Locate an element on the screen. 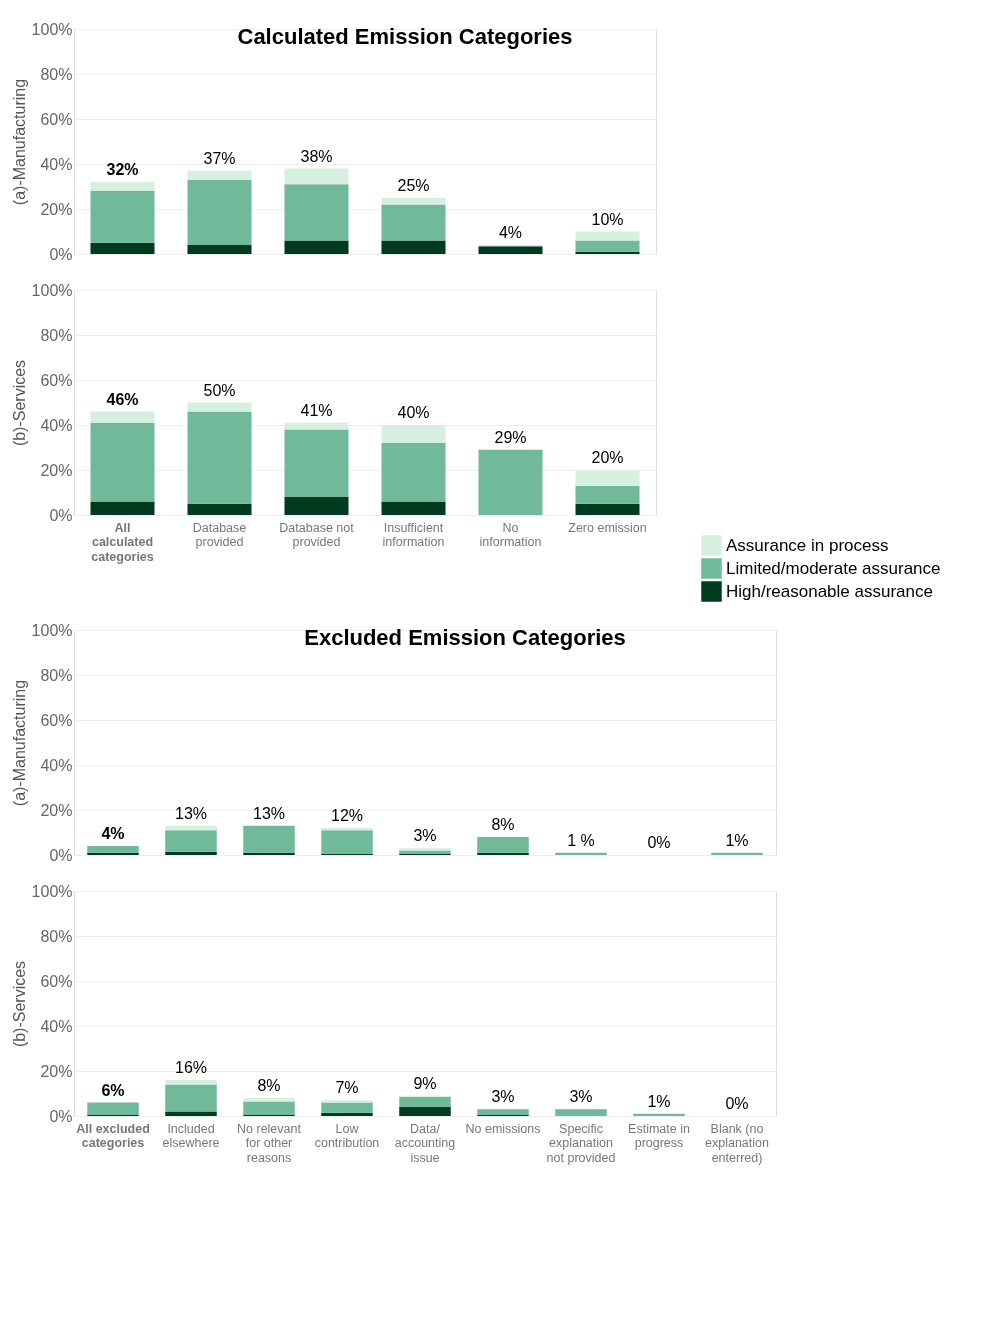 This screenshot has height=1321, width=1006. total-label: 37% is located at coordinates (219, 158).